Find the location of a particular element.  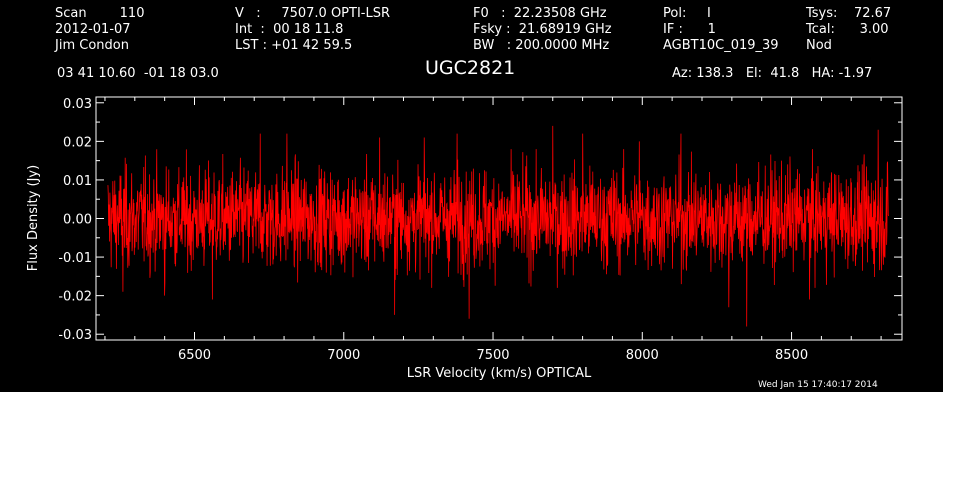

observation-date: 2012-01-07 is located at coordinates (93, 29).